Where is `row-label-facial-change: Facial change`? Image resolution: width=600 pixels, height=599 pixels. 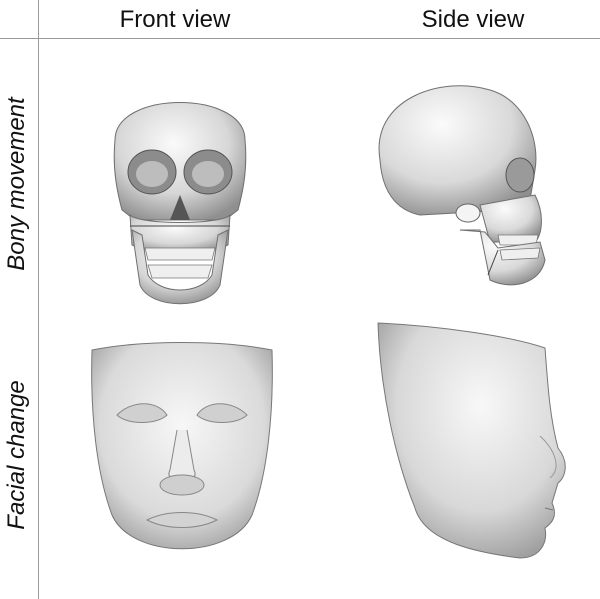 row-label-facial-change: Facial change is located at coordinates (16, 455).